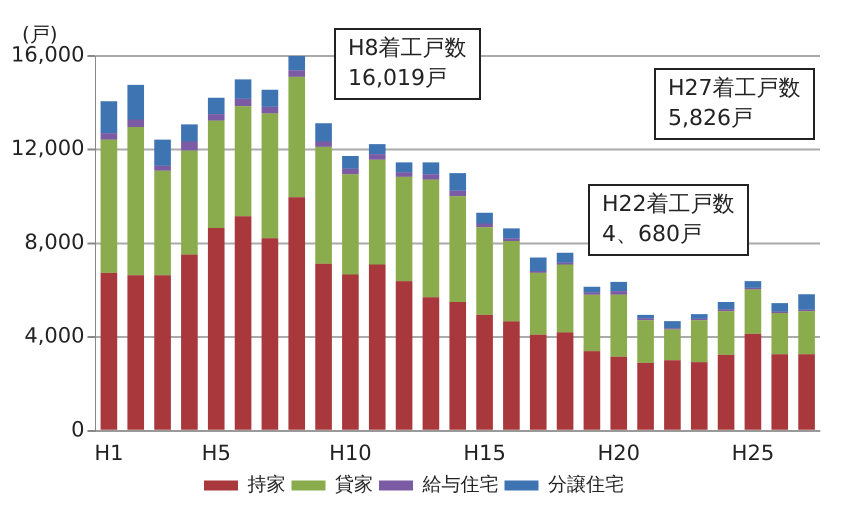  Describe the element at coordinates (267, 484) in the screenshot. I see `legend-label: 持家` at that location.